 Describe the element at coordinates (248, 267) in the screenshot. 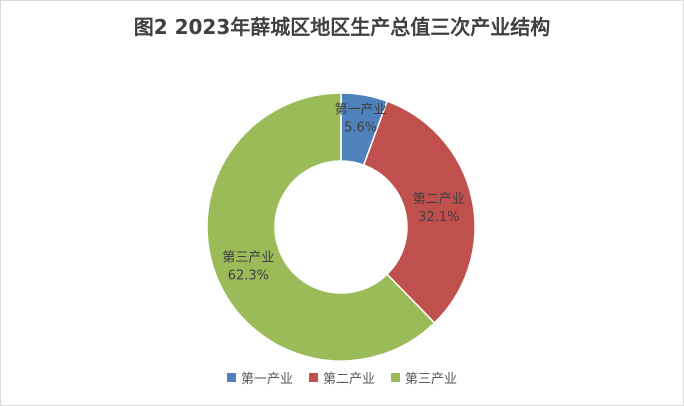

I see `label-tertiary: 第三产业 62.3%` at that location.